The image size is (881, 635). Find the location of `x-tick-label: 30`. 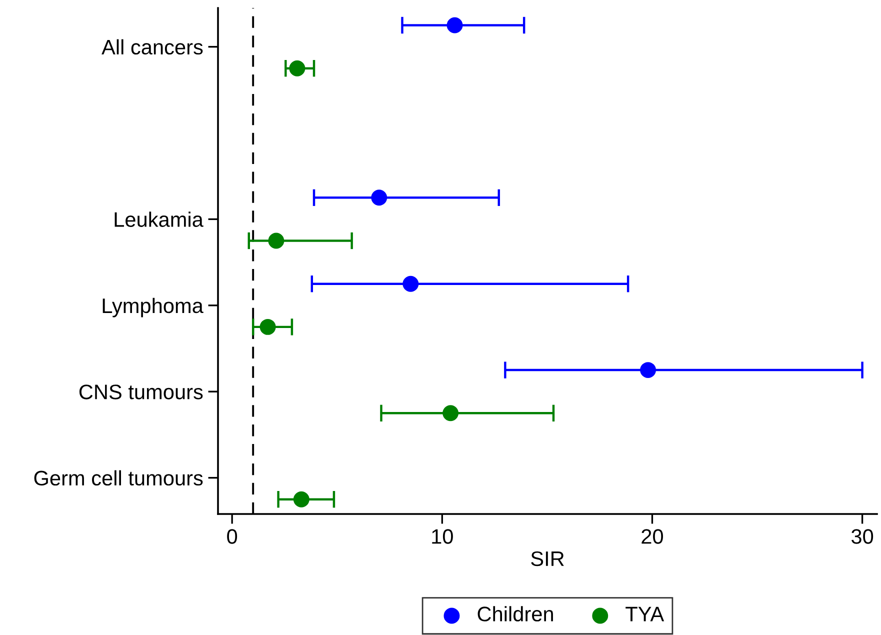

x-tick-label: 30 is located at coordinates (863, 536).